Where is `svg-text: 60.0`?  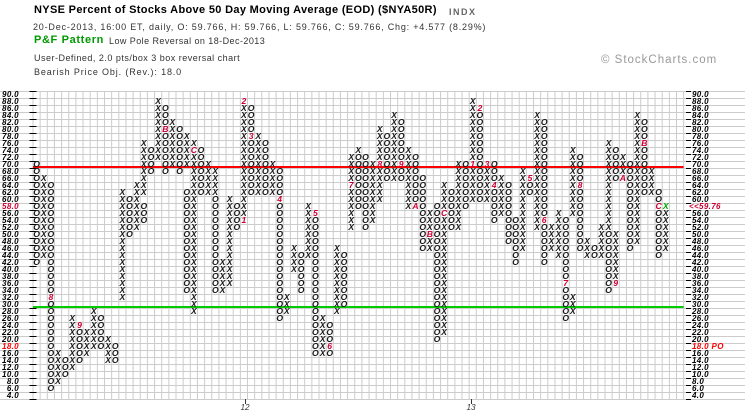
svg-text: 60.0 is located at coordinates (10, 199).